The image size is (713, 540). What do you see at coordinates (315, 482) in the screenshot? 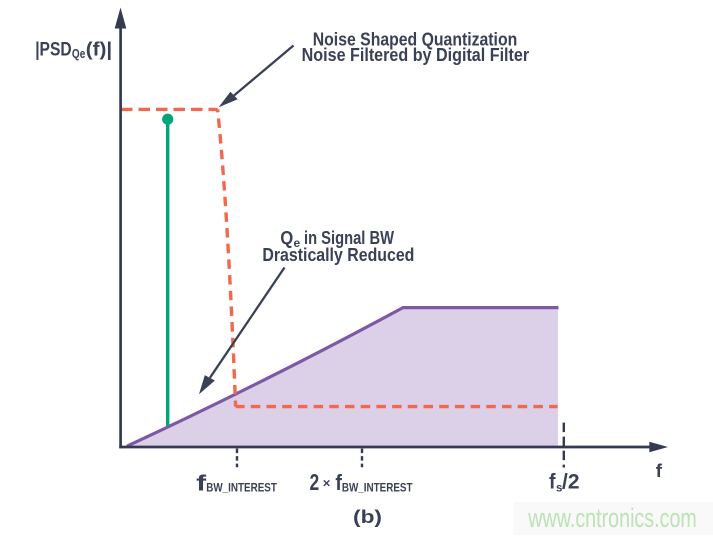
I see `svg-text: 2` at bounding box center [315, 482].